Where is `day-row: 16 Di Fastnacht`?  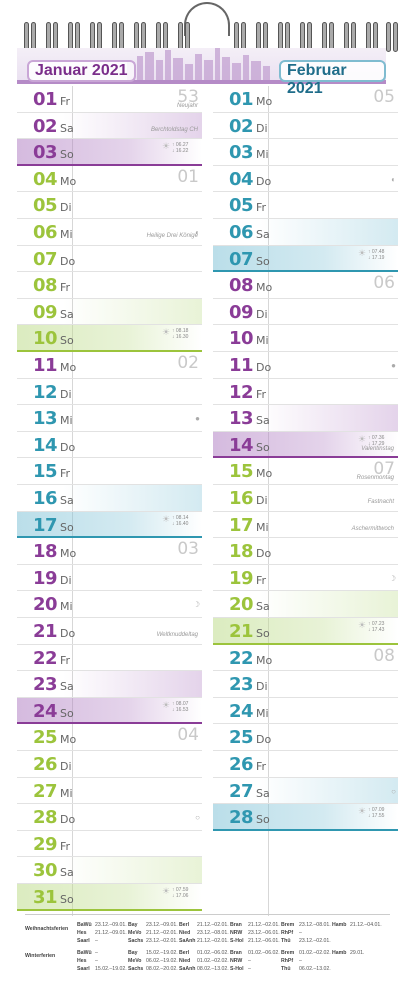 day-row: 16 Di Fastnacht is located at coordinates (305, 498).